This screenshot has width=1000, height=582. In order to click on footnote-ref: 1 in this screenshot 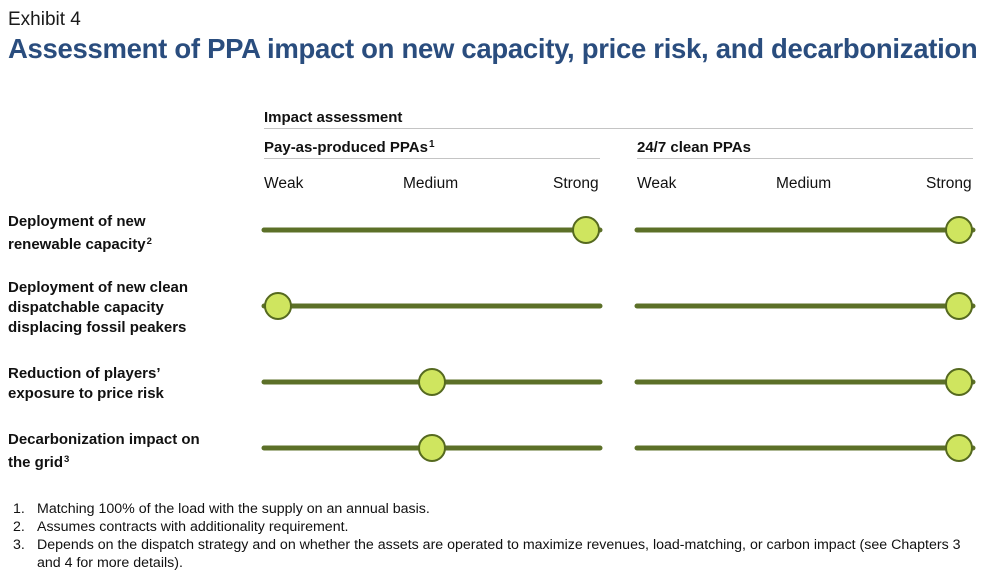, I will do `click(431, 144)`.